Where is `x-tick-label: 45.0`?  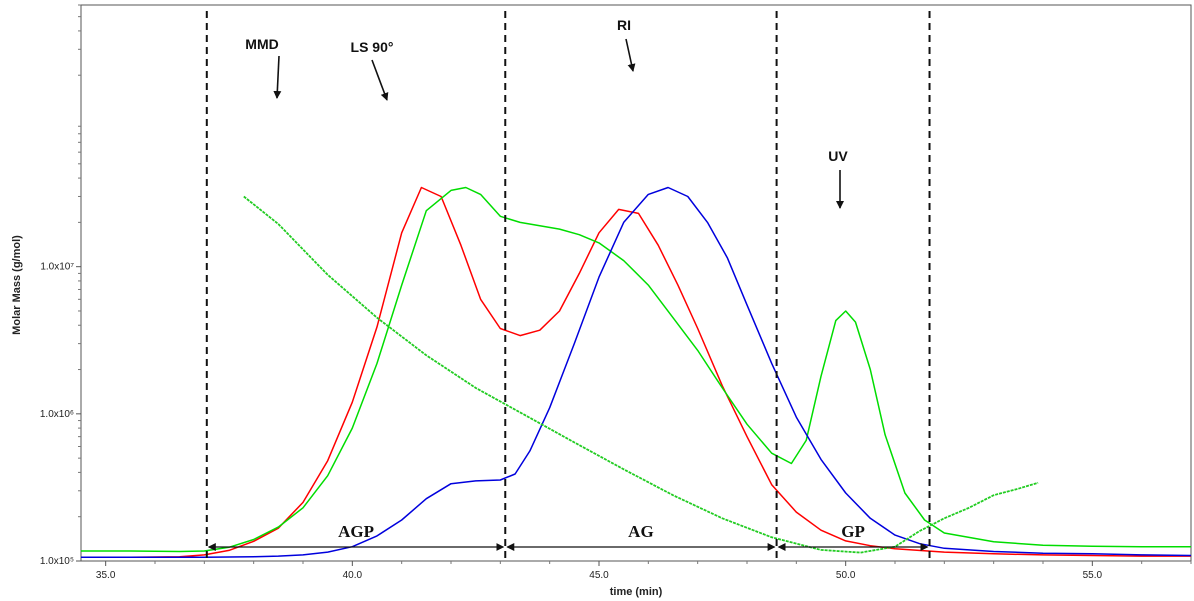
x-tick-label: 45.0 is located at coordinates (599, 575).